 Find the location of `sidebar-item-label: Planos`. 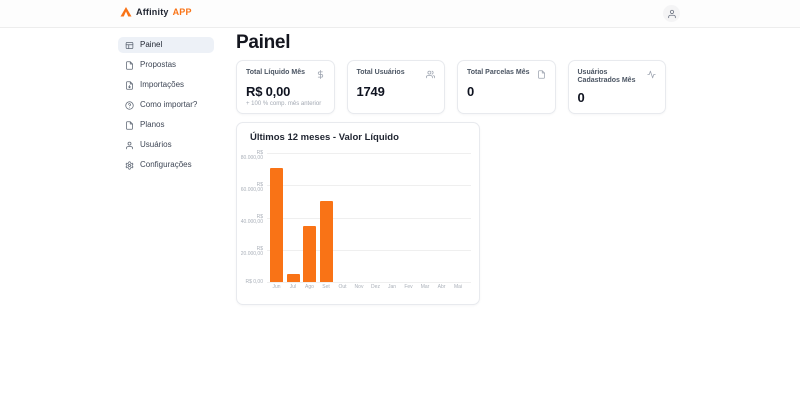

sidebar-item-label: Planos is located at coordinates (152, 124).